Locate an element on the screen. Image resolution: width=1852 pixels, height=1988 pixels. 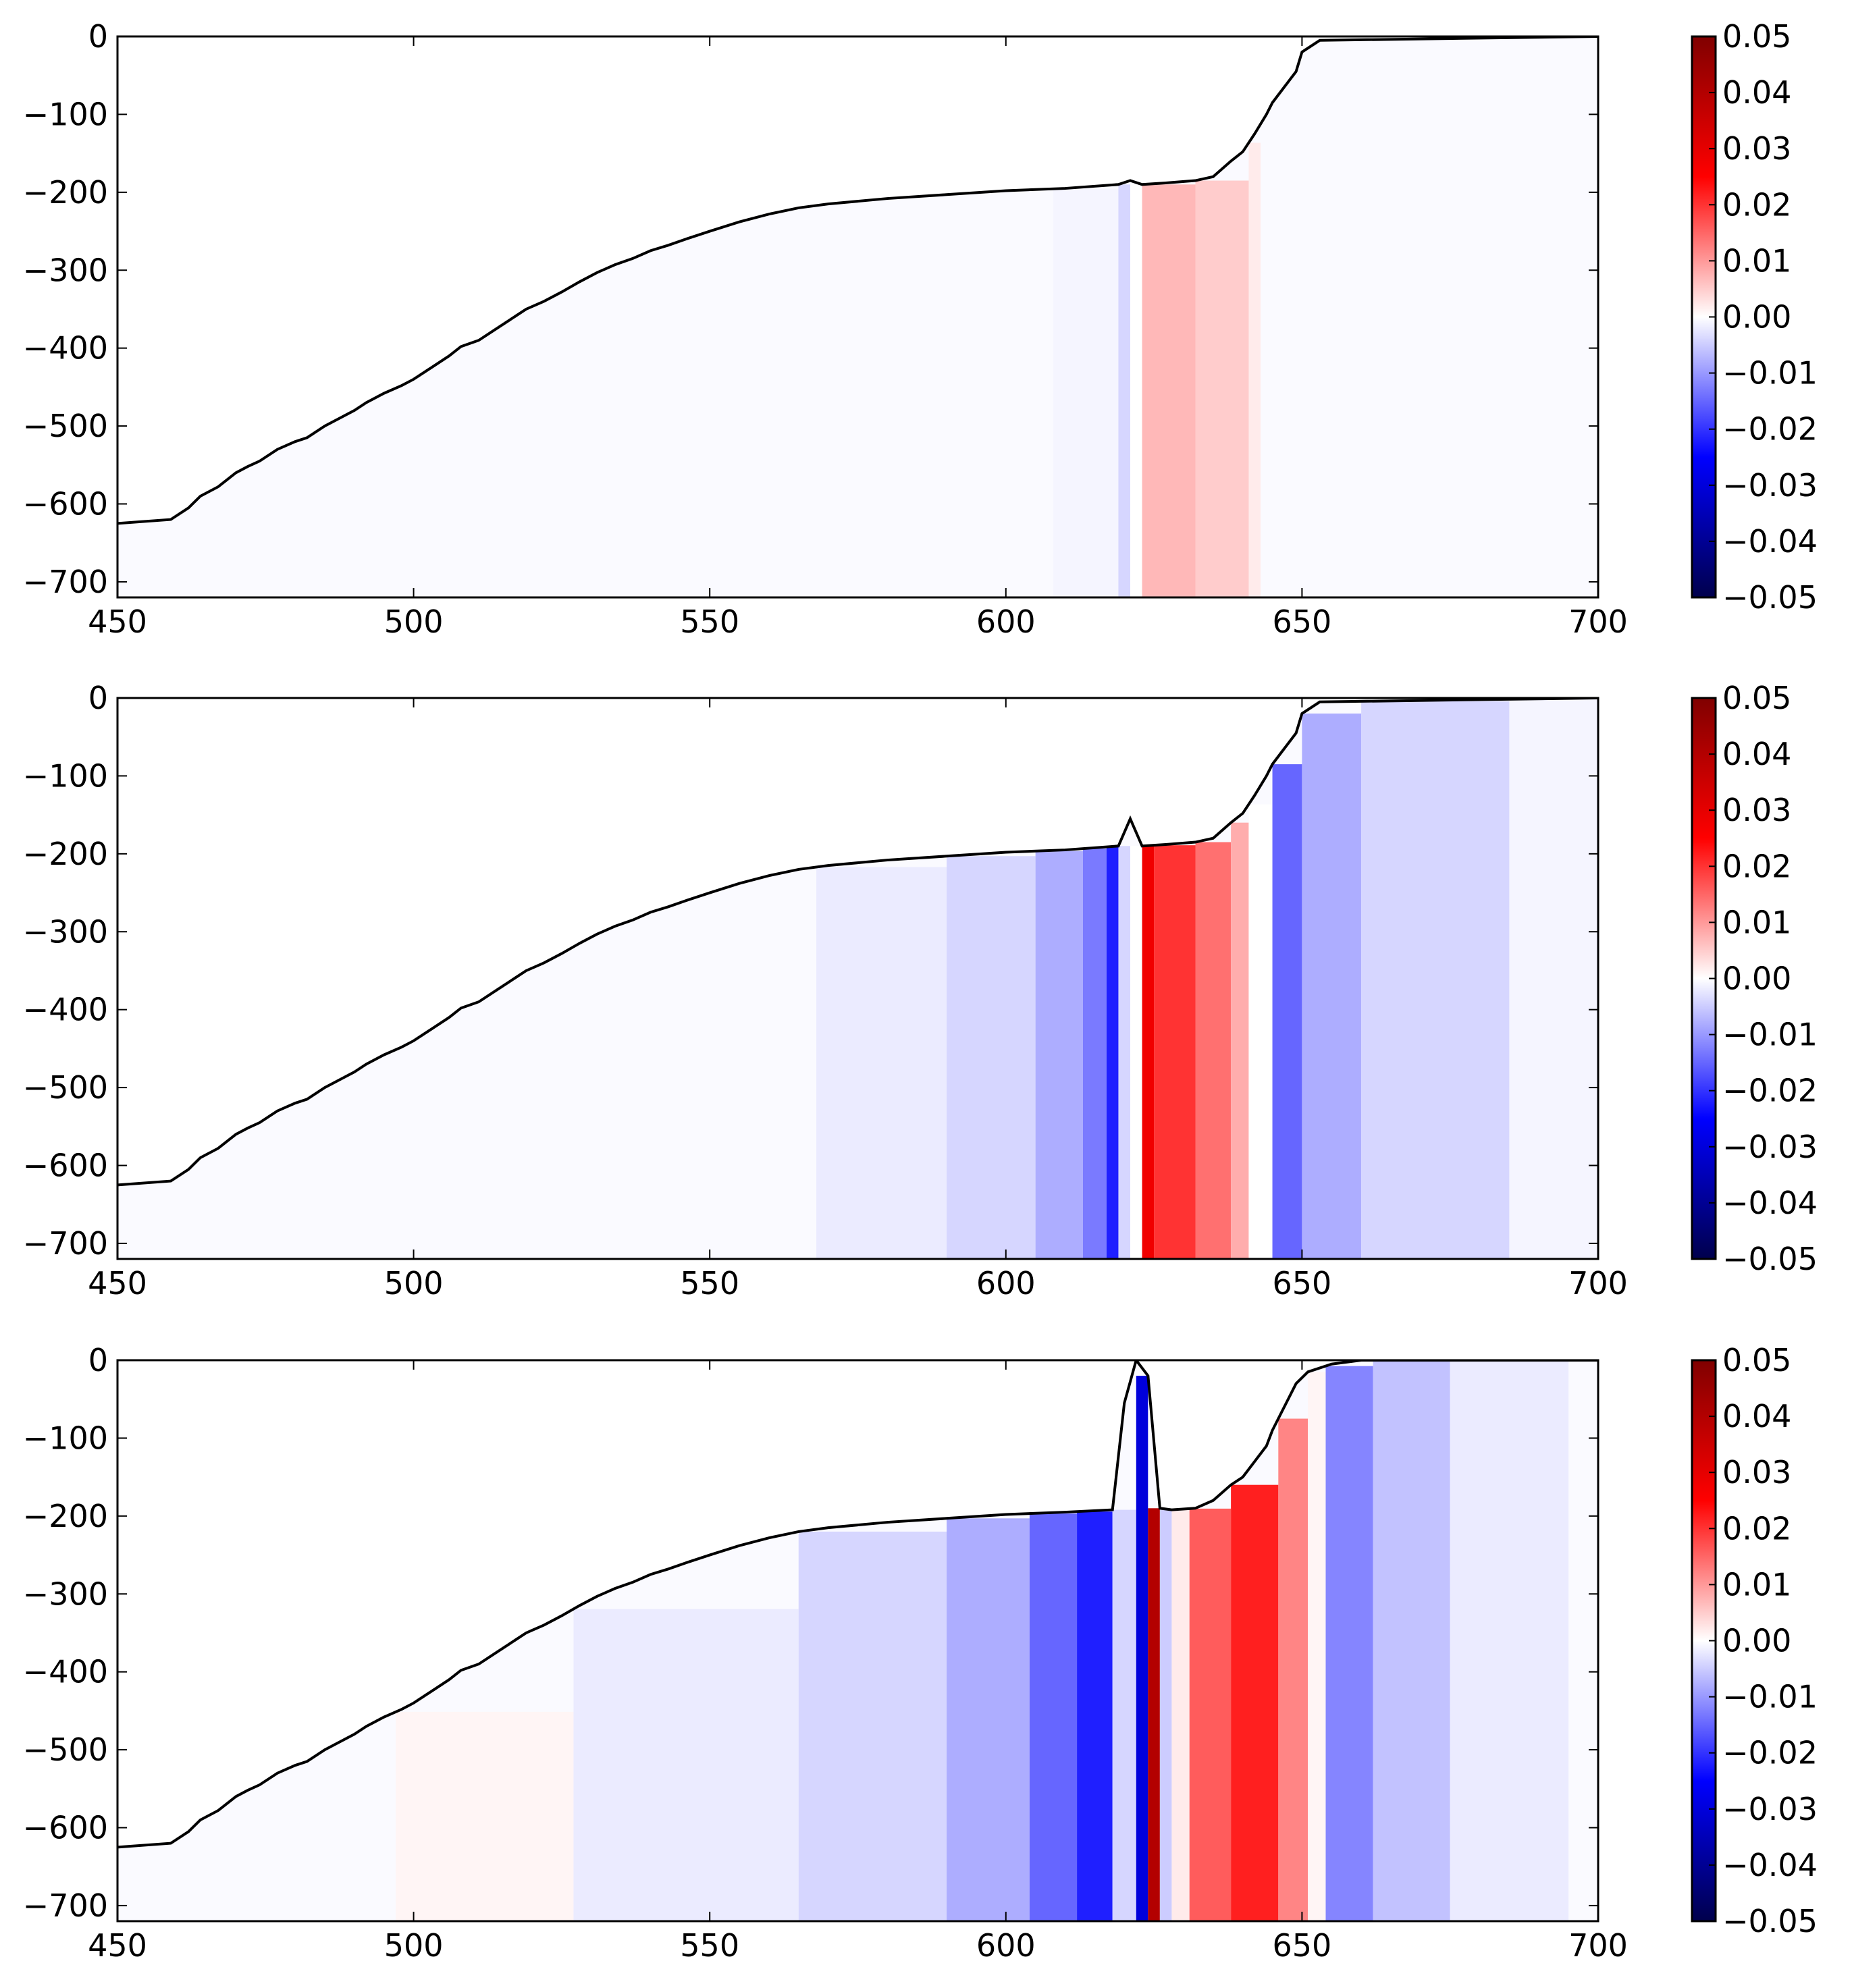
x-tick-label: 650 is located at coordinates (1301, 1283).